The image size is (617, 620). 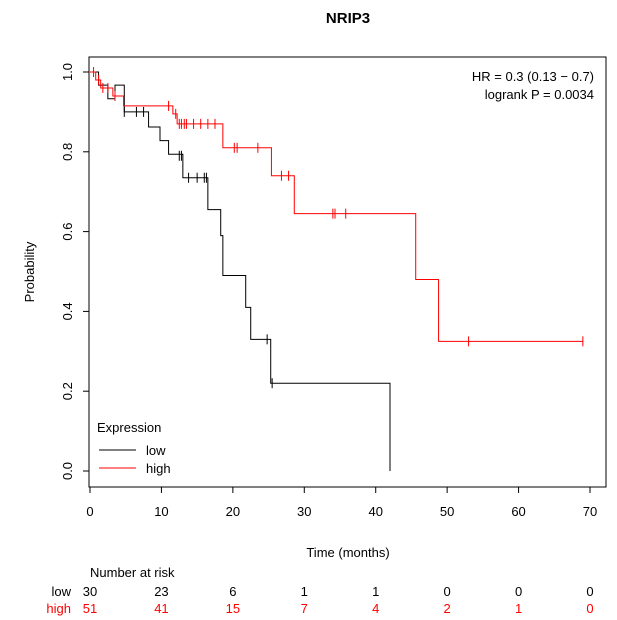 I want to click on x-tick-label: 70, so click(x=590, y=511).